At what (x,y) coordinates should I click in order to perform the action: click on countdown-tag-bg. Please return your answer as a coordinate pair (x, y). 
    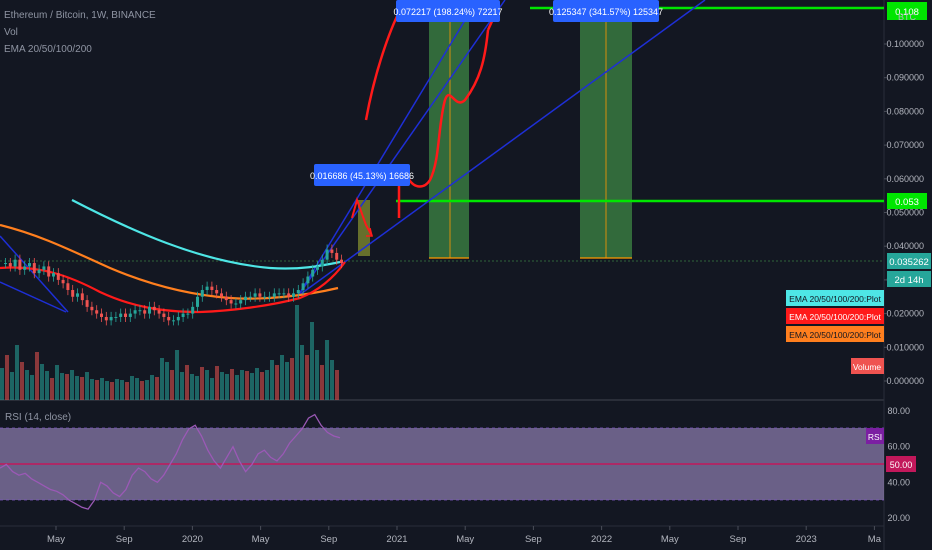
    Looking at the image, I should click on (909, 279).